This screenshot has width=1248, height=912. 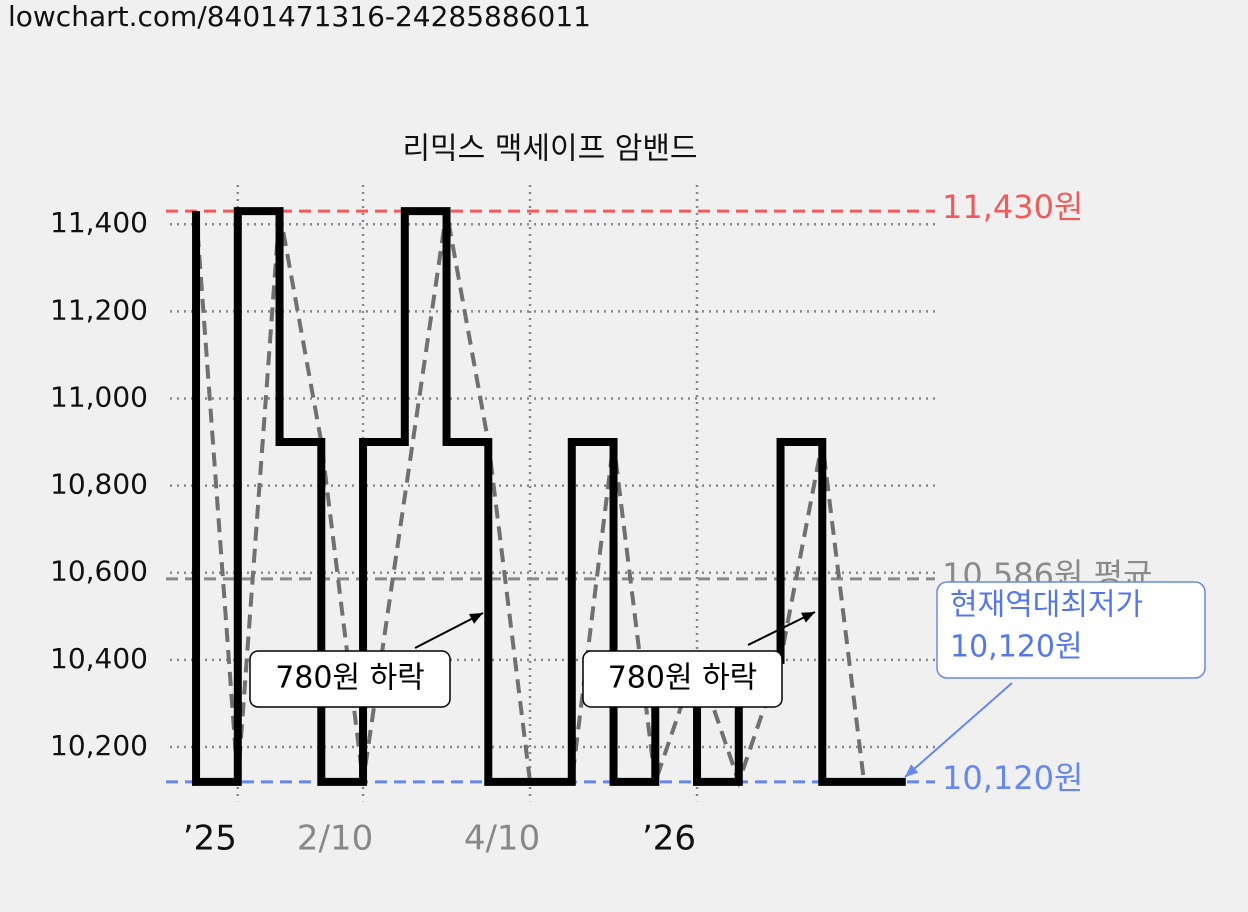 What do you see at coordinates (502, 839) in the screenshot?
I see `x-tick-label: 4/10` at bounding box center [502, 839].